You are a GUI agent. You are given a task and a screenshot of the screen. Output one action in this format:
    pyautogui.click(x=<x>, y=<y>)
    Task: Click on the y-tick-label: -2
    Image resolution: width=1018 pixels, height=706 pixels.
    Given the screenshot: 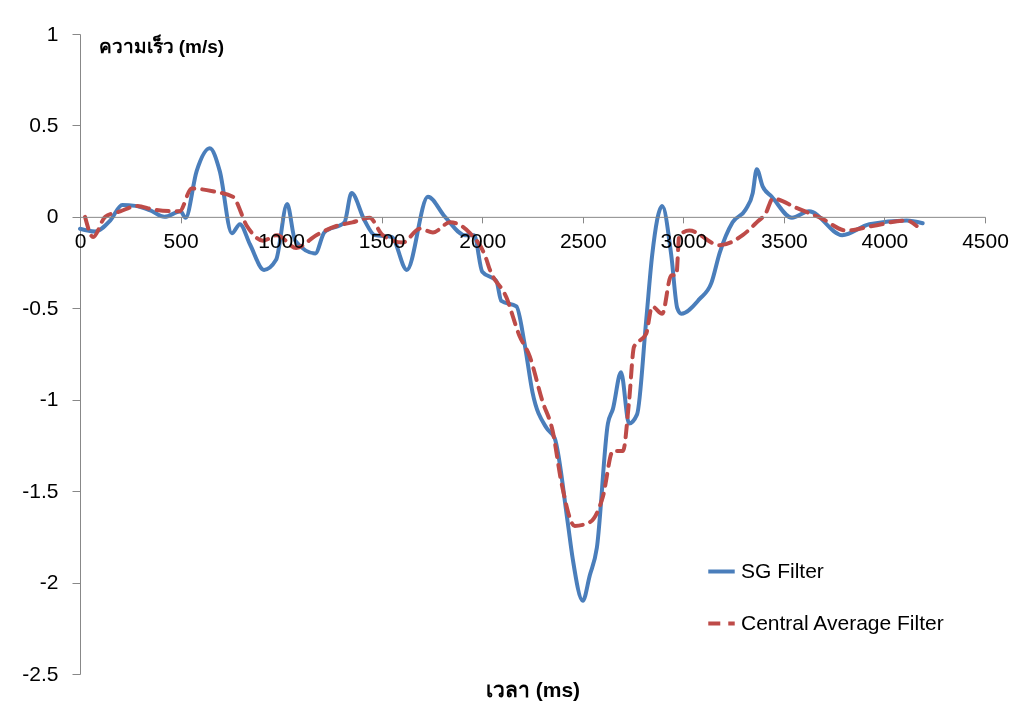 What is the action you would take?
    pyautogui.click(x=49, y=582)
    